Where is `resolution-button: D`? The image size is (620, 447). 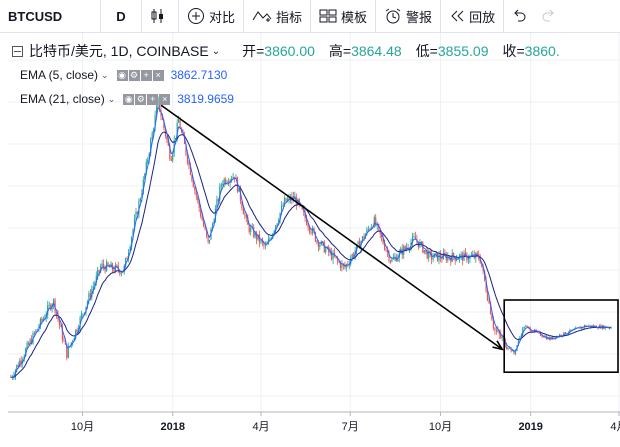
resolution-button: D is located at coordinates (121, 16).